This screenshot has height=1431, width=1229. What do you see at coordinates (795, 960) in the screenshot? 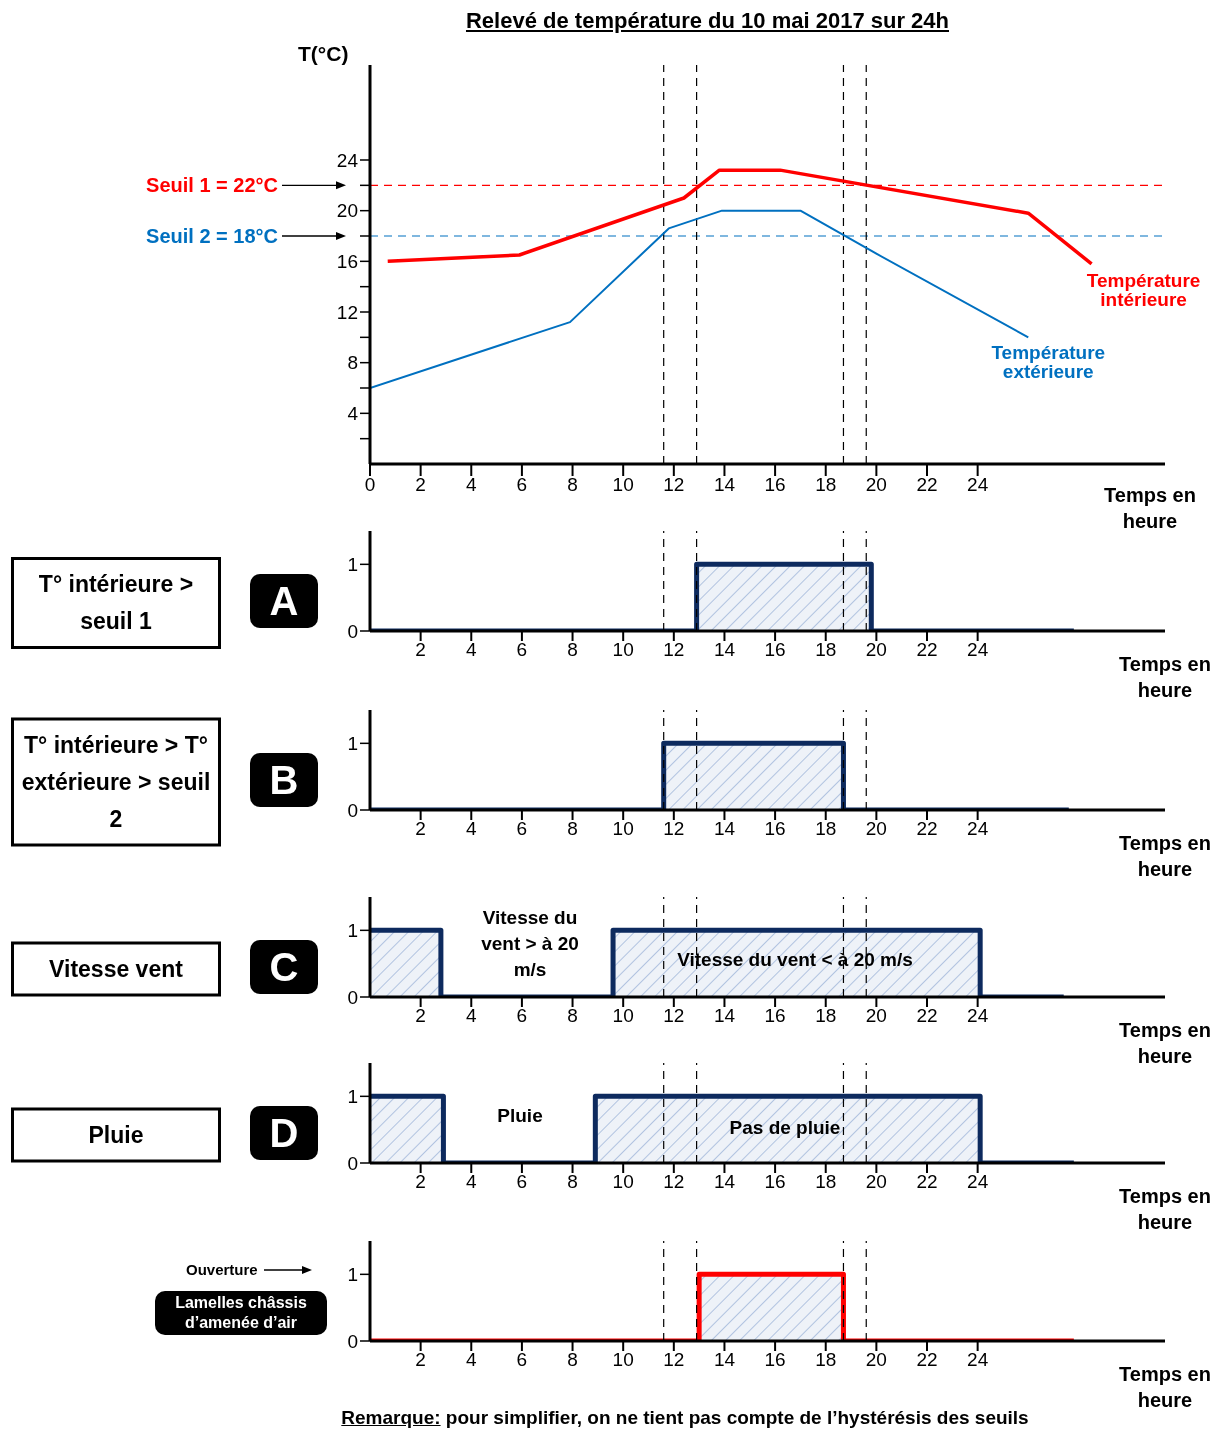
I see `annotation: Vitesse du vent < à 20 m/s` at bounding box center [795, 960].